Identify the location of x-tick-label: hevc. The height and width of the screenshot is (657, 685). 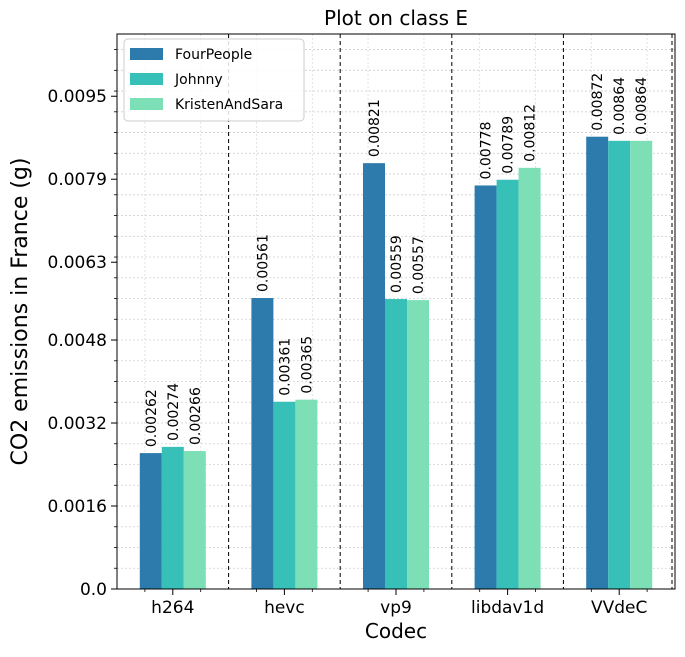
(284, 608).